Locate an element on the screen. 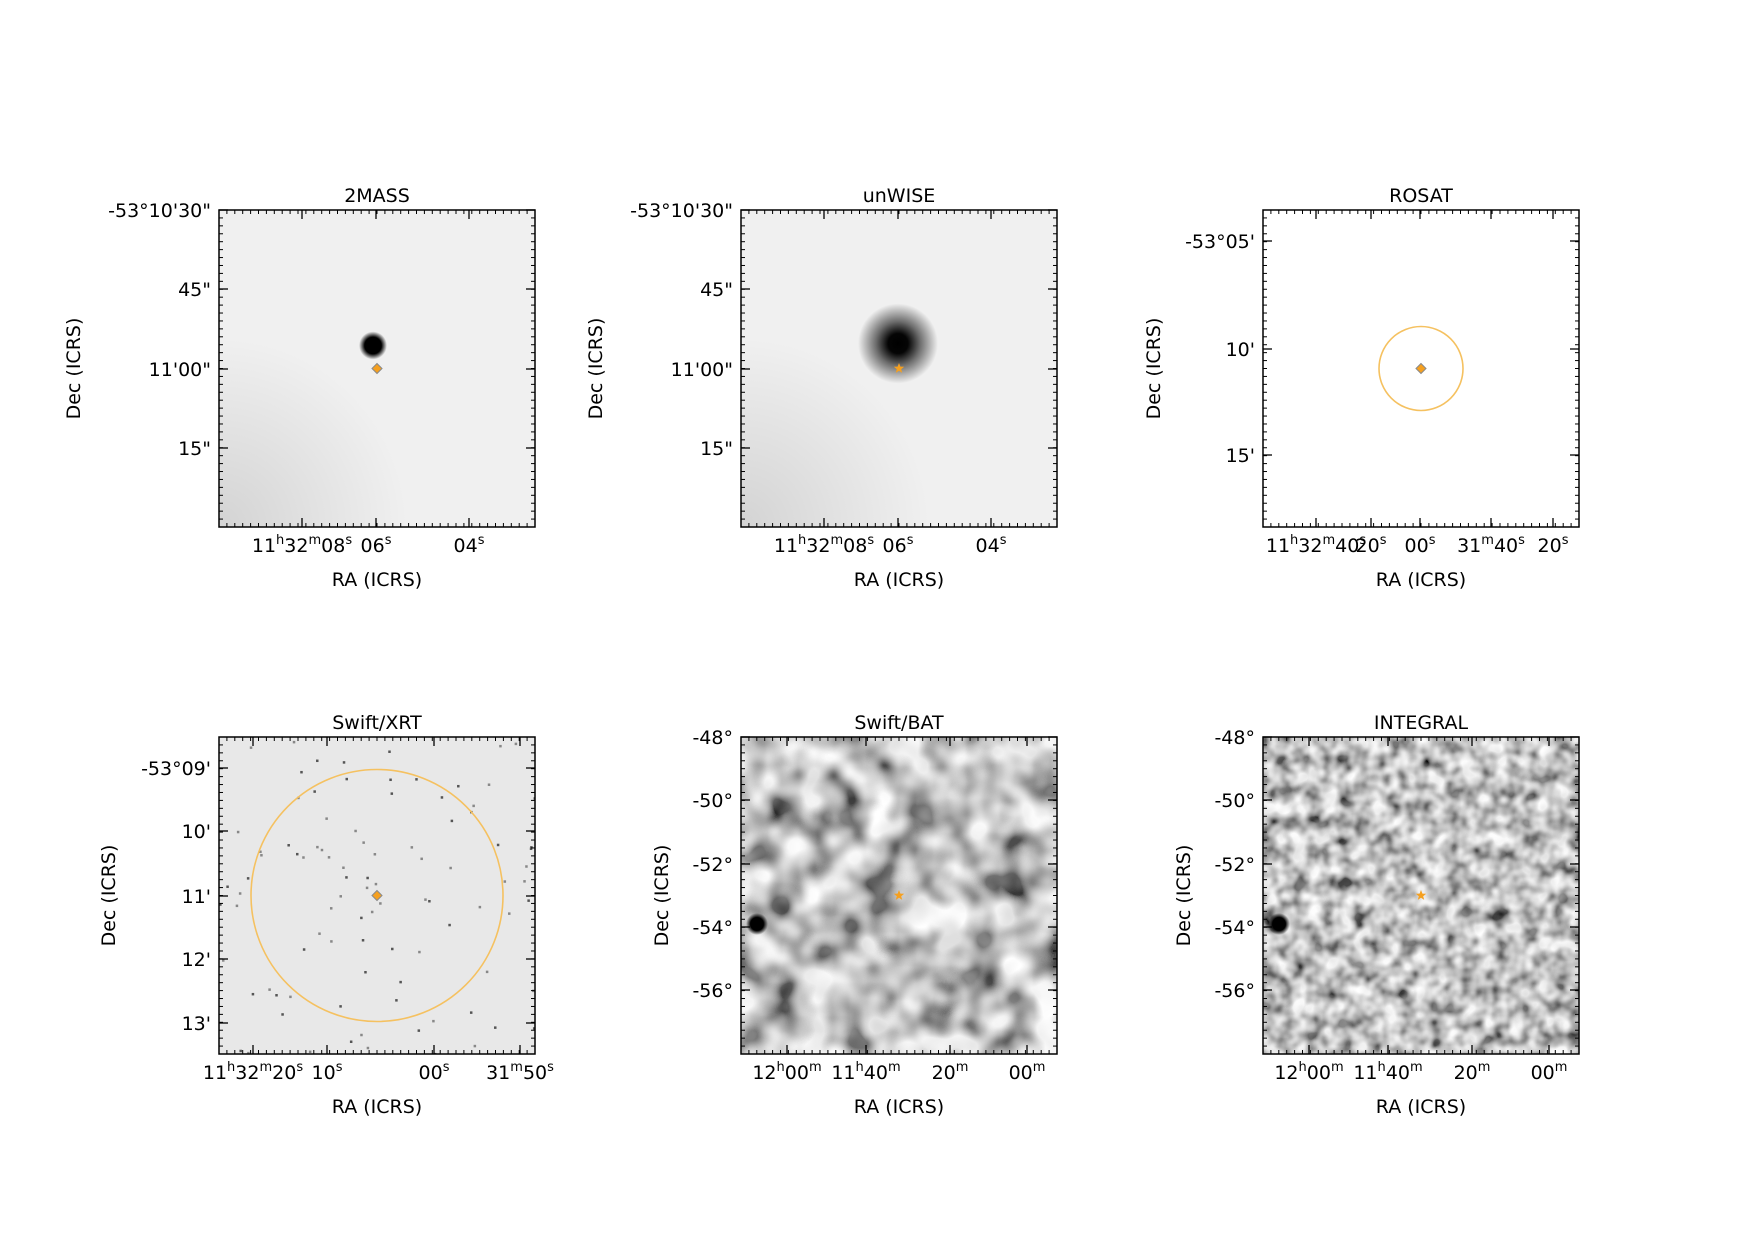  y-tick-label: 13' is located at coordinates (196, 1024).